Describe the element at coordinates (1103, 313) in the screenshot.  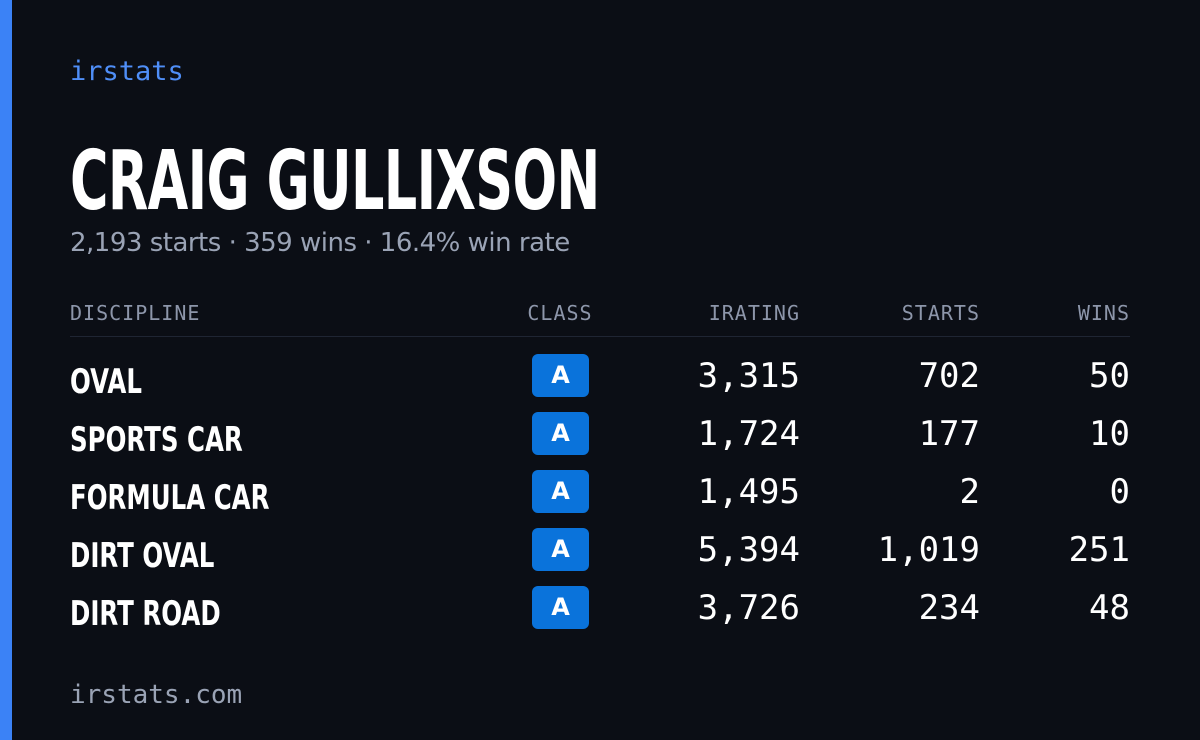
I see `column-header: WINS` at that location.